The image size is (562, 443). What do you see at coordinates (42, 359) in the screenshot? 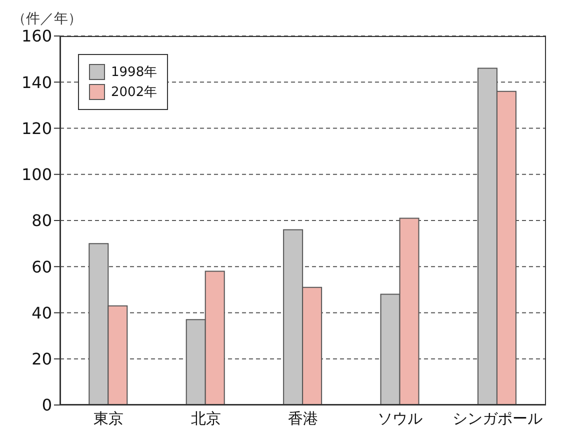
I see `y-tick-label: 20` at bounding box center [42, 359].